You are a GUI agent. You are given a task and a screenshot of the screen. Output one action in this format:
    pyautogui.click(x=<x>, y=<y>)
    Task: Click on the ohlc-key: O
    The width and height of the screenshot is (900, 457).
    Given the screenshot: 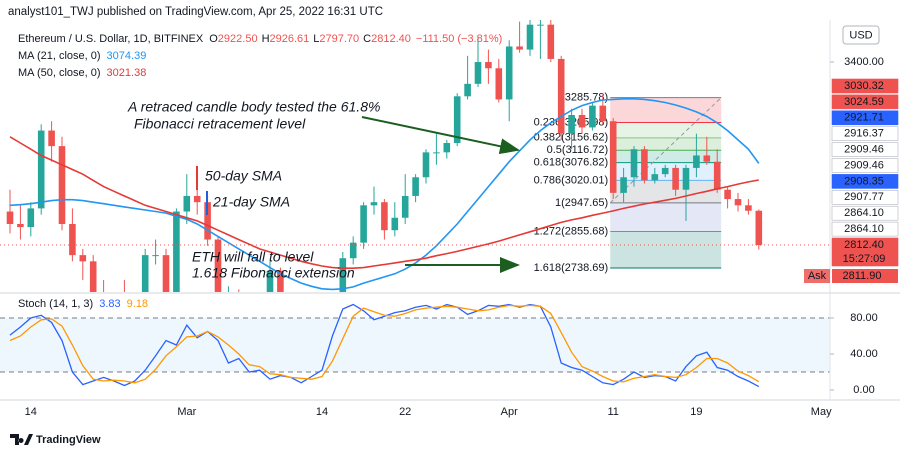 What is the action you would take?
    pyautogui.click(x=213, y=39)
    